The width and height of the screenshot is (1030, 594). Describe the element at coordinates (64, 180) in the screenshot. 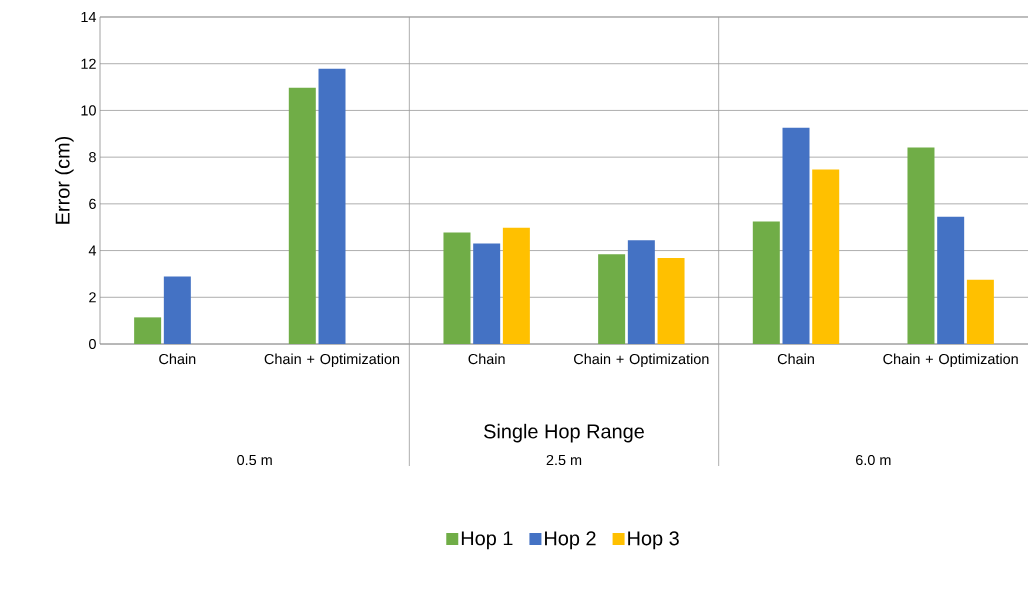

I see `y-axis-title: Error (cm)` at that location.